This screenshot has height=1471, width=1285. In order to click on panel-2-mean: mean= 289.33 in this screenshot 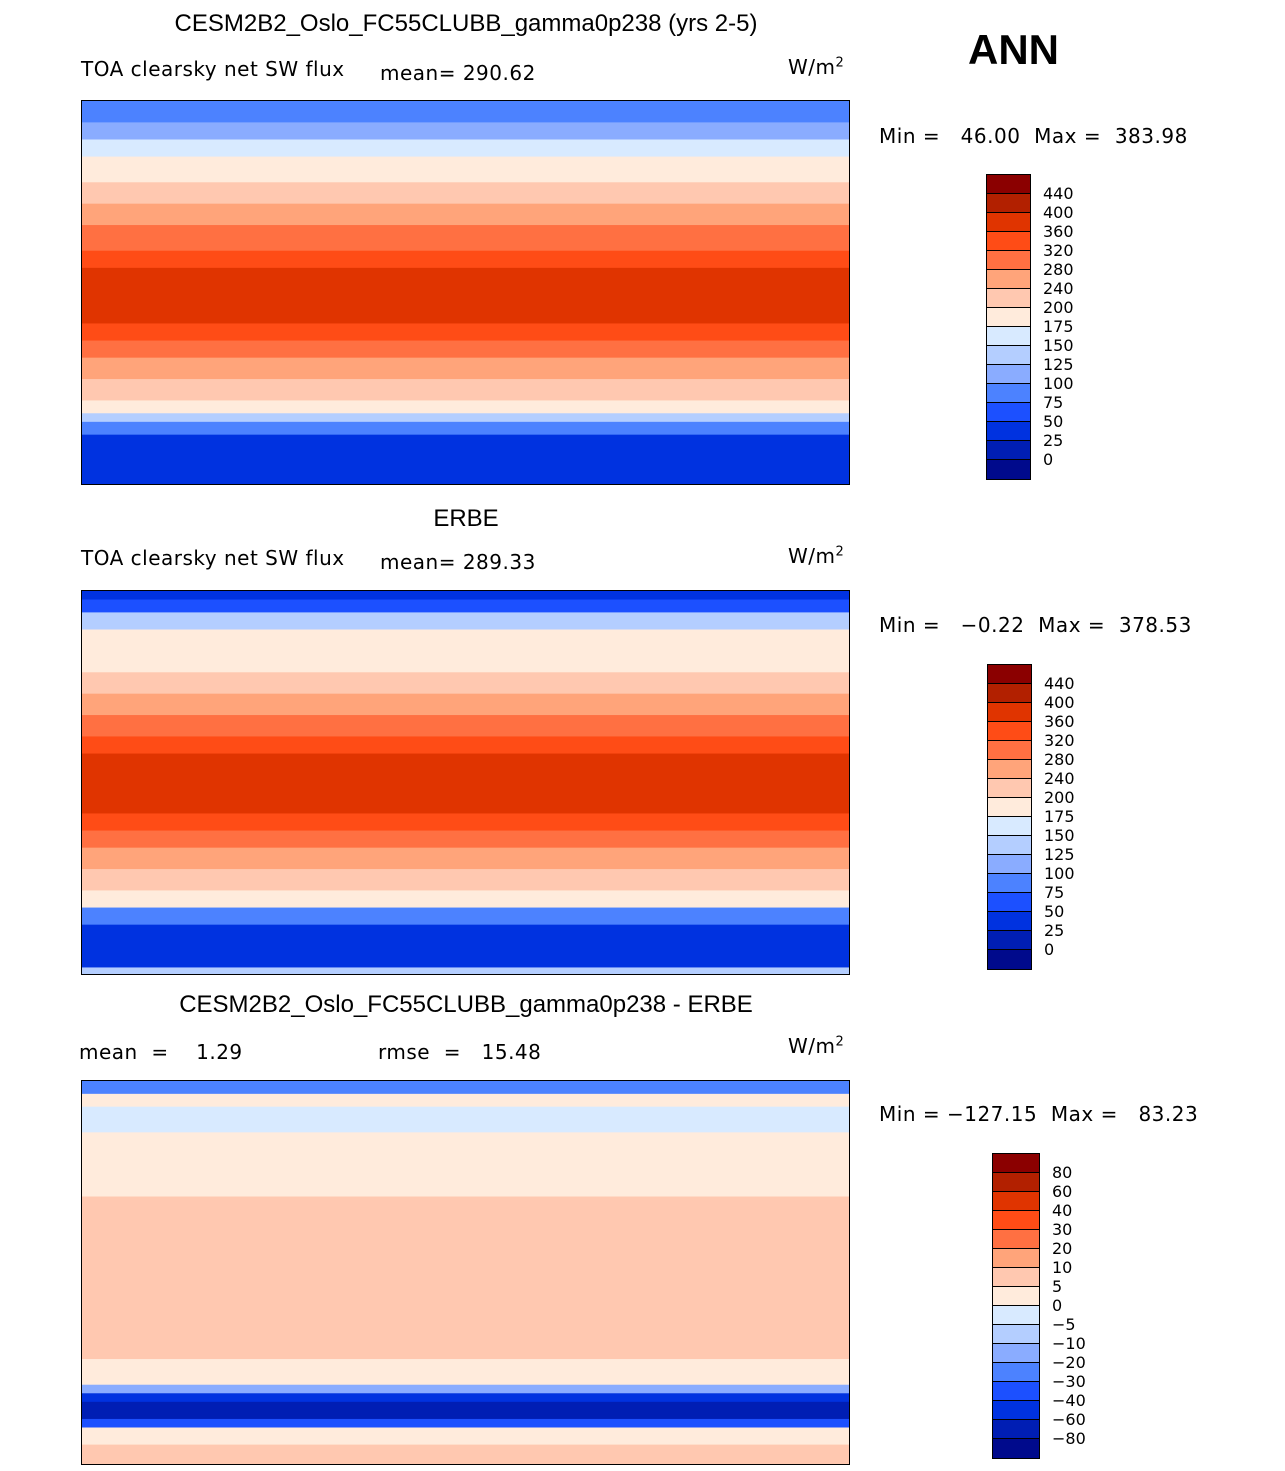, I will do `click(458, 562)`.